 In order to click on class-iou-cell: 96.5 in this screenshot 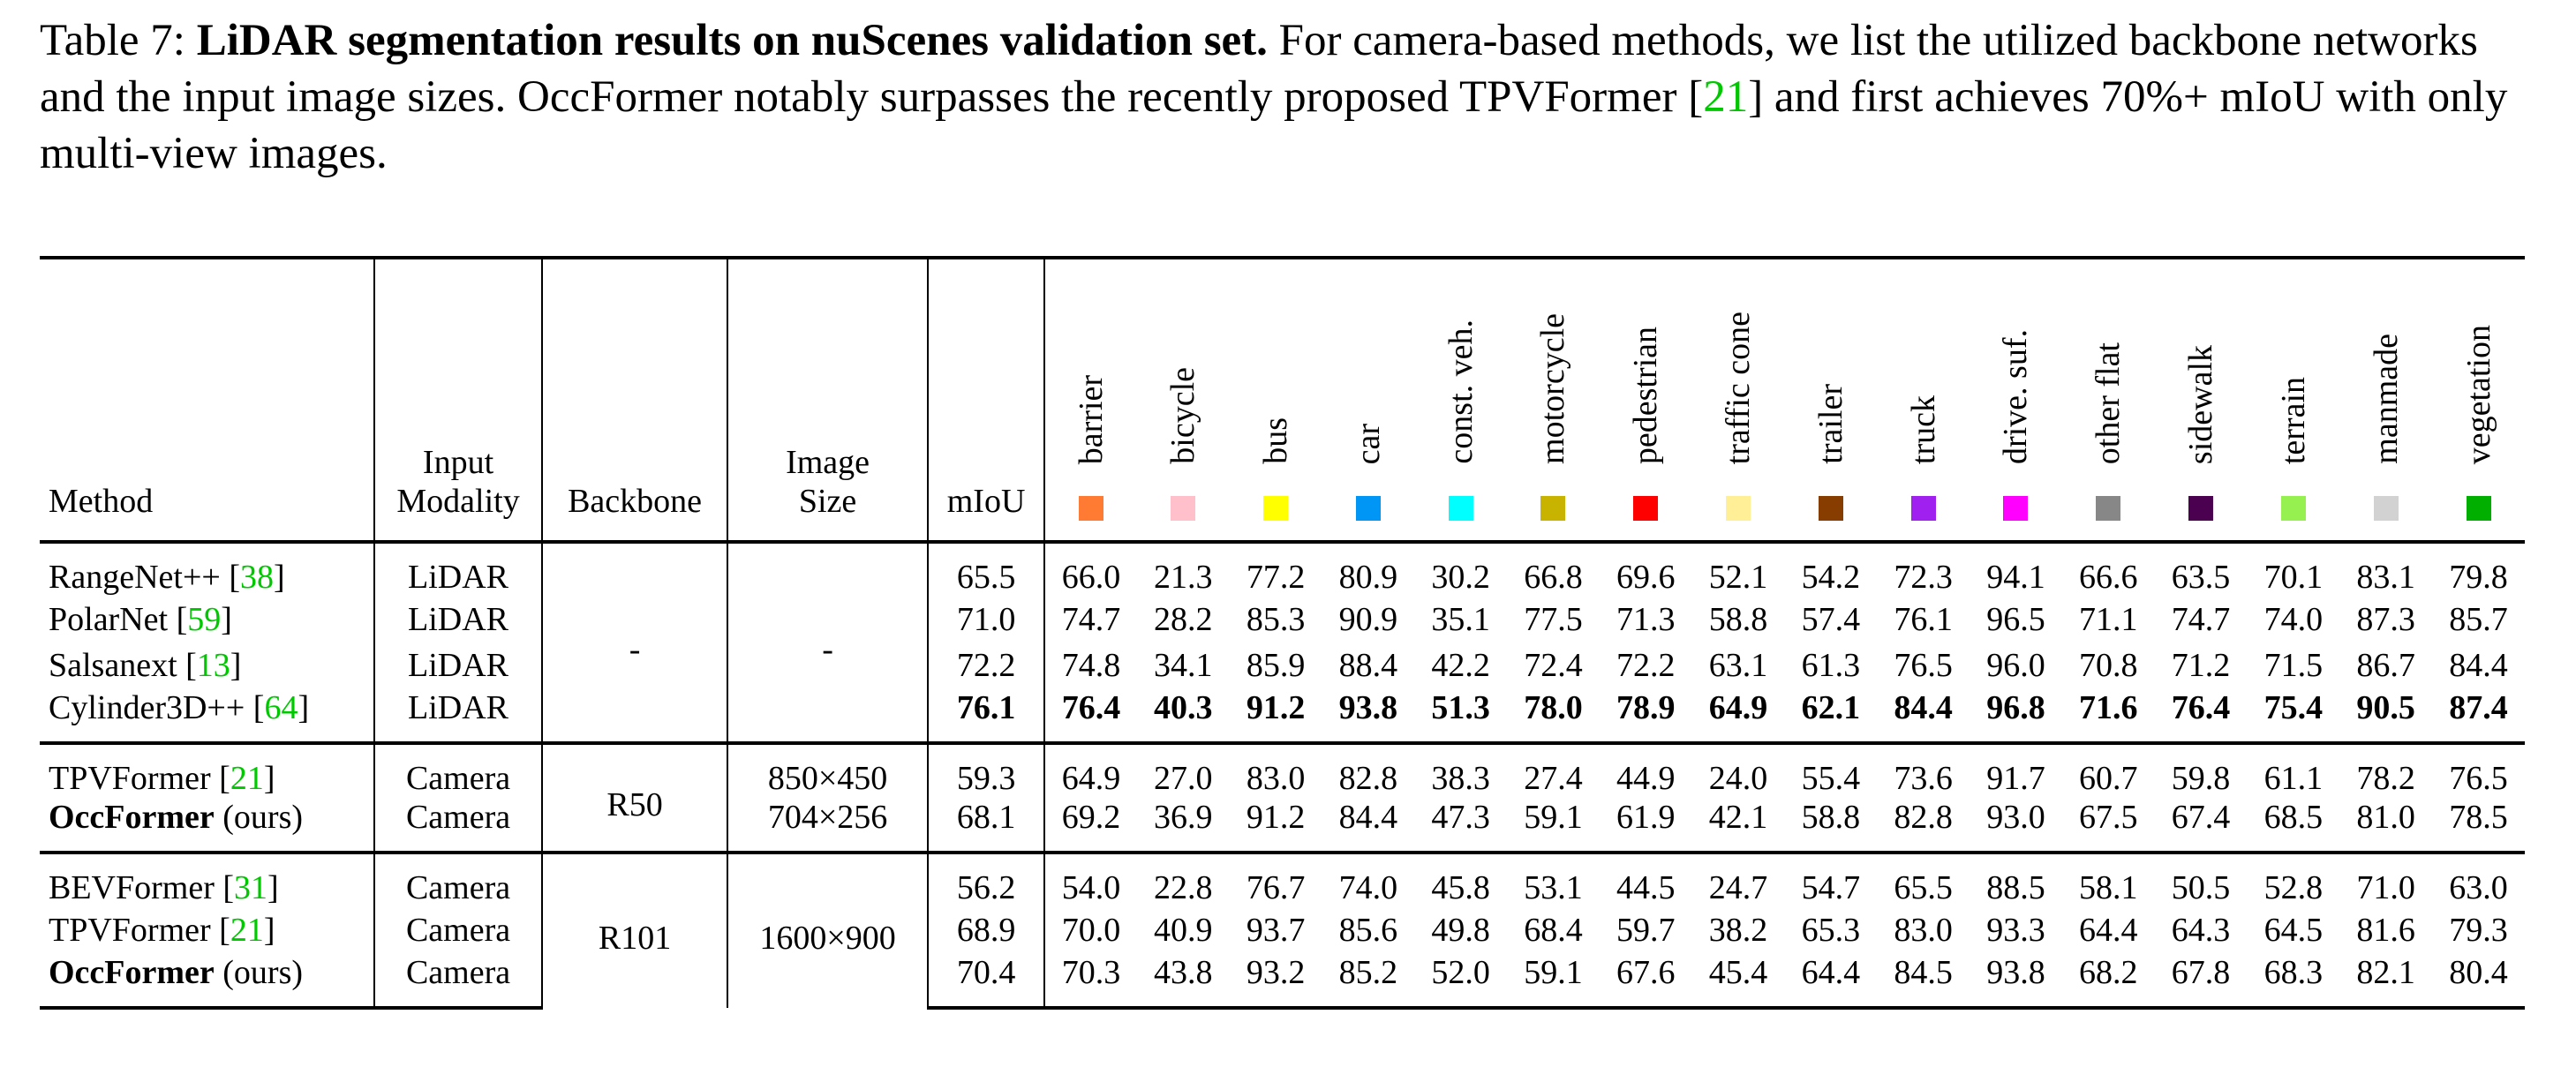, I will do `click(2016, 619)`.